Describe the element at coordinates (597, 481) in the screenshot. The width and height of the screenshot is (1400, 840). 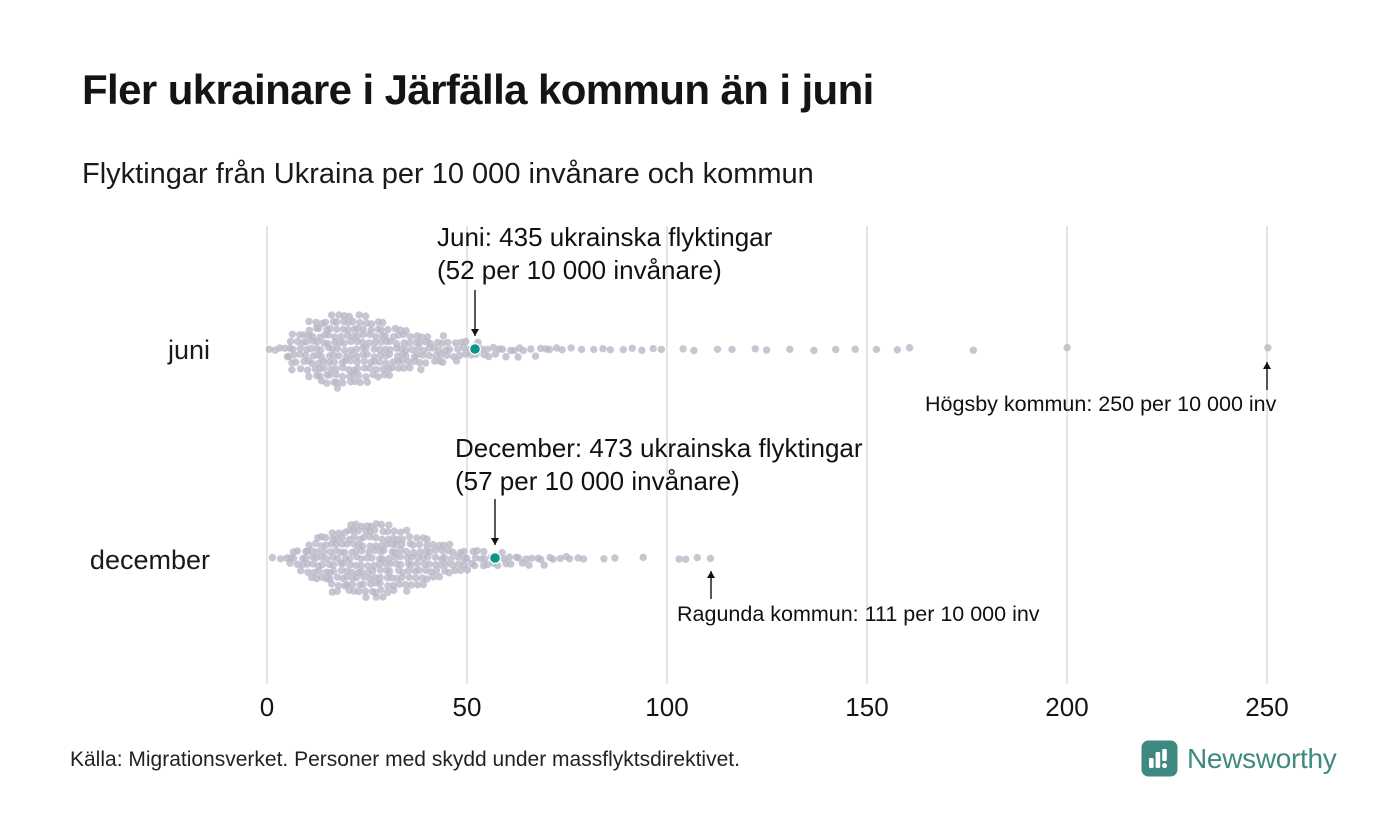
I see `annotation-december-line2: (57 per 10 000 invånare)` at that location.